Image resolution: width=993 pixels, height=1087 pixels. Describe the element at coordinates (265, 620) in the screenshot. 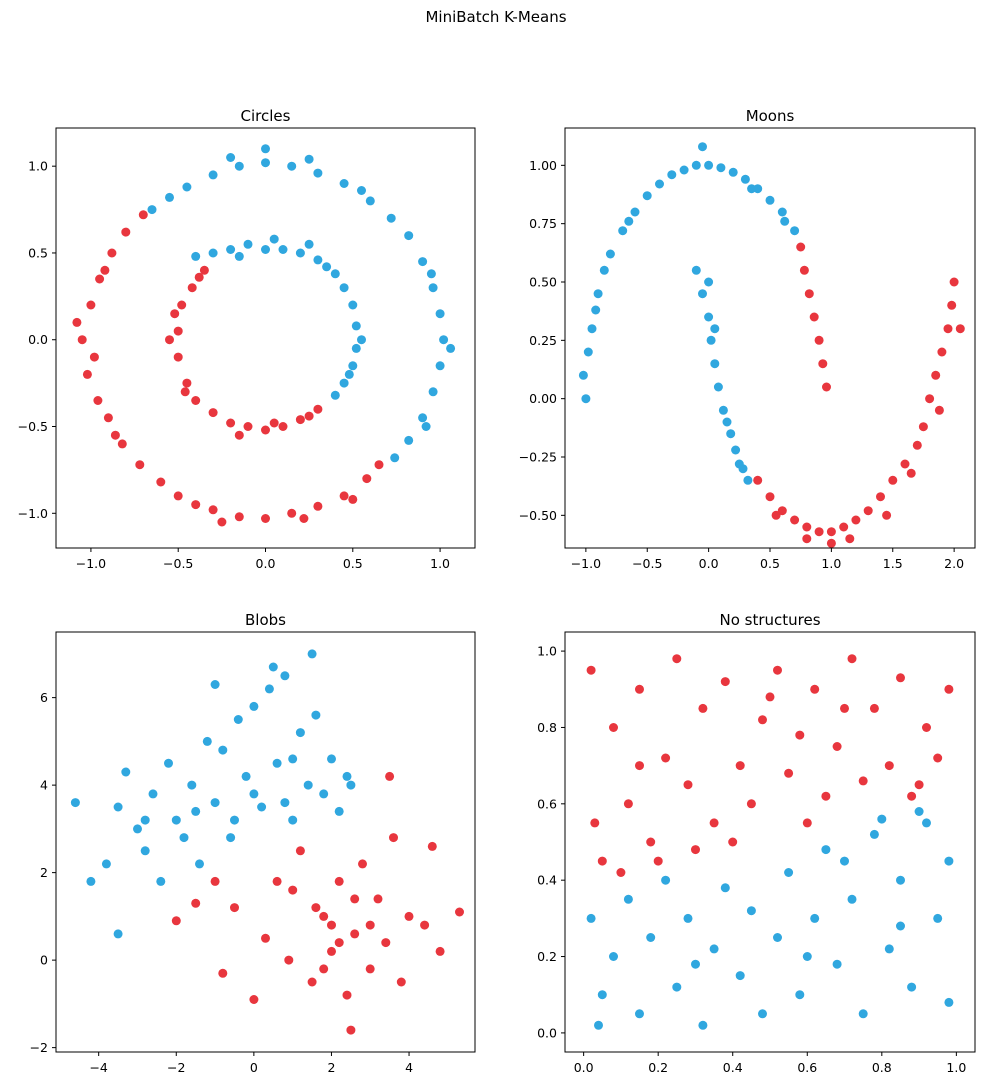

I see `subplot-title-blobs: Blobs` at that location.